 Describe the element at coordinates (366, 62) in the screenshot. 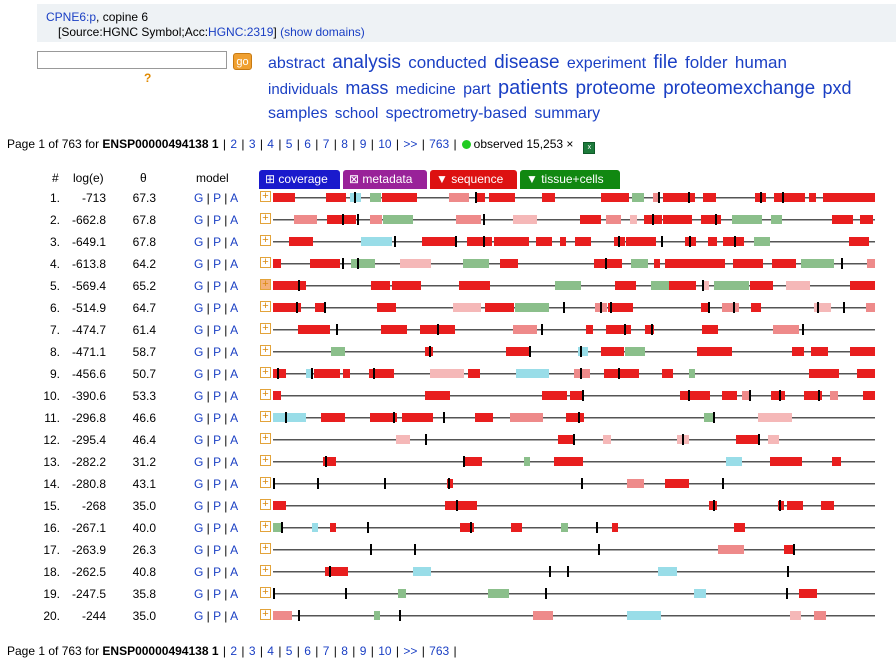

I see `keyword-link: analysis` at that location.